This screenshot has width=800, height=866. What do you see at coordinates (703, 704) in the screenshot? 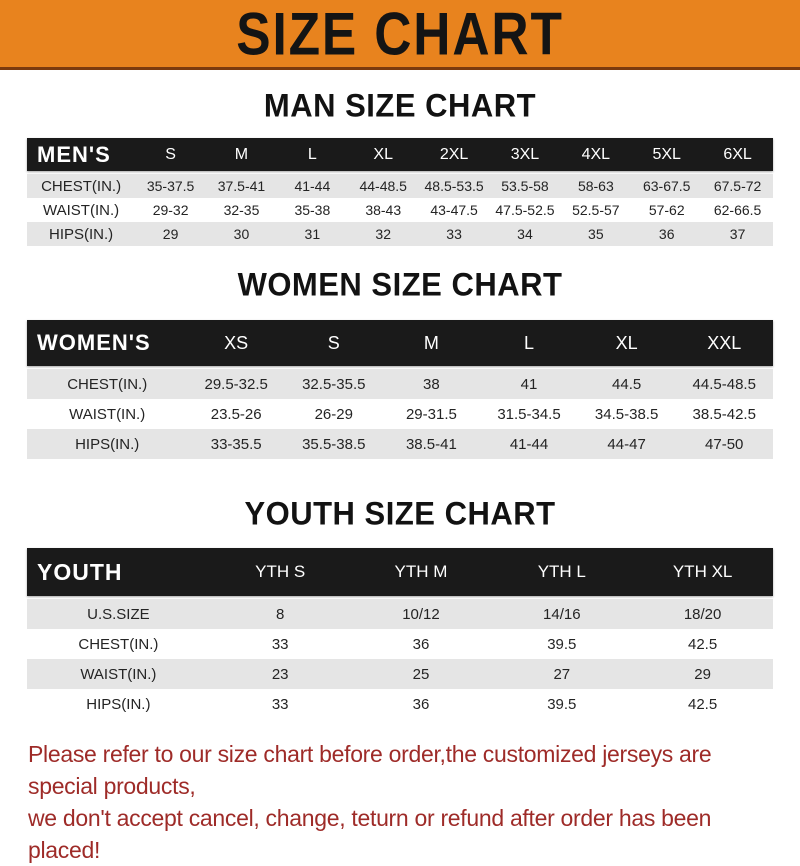
I see `youth-cell-3-3: 42.5` at bounding box center [703, 704].